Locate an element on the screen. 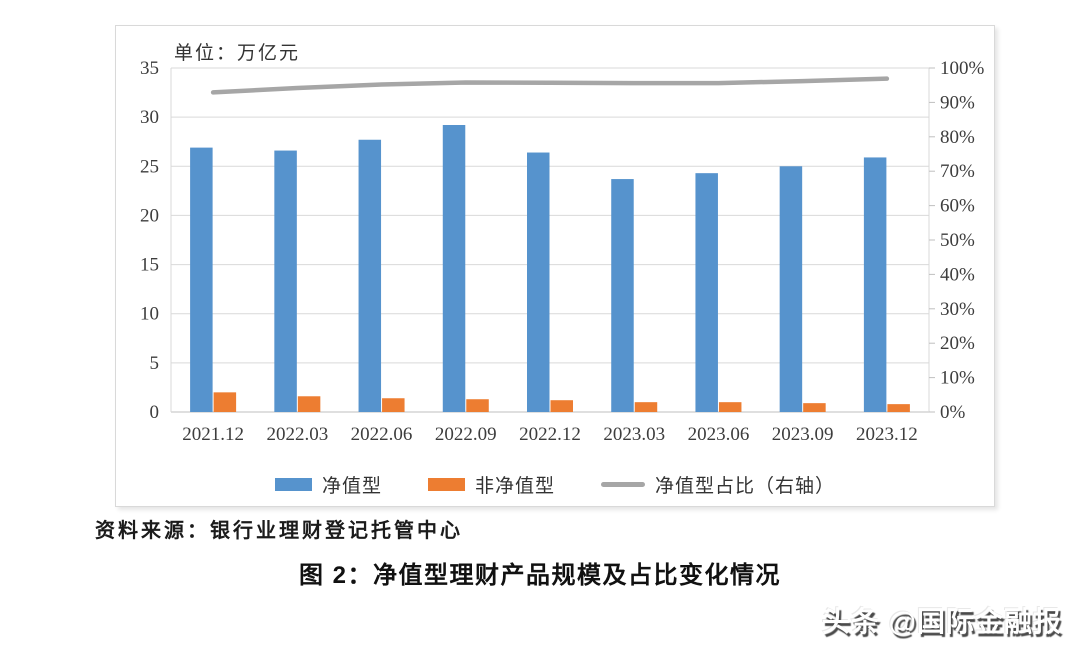 The width and height of the screenshot is (1080, 648). non-net-value-swatch-icon is located at coordinates (446, 484).